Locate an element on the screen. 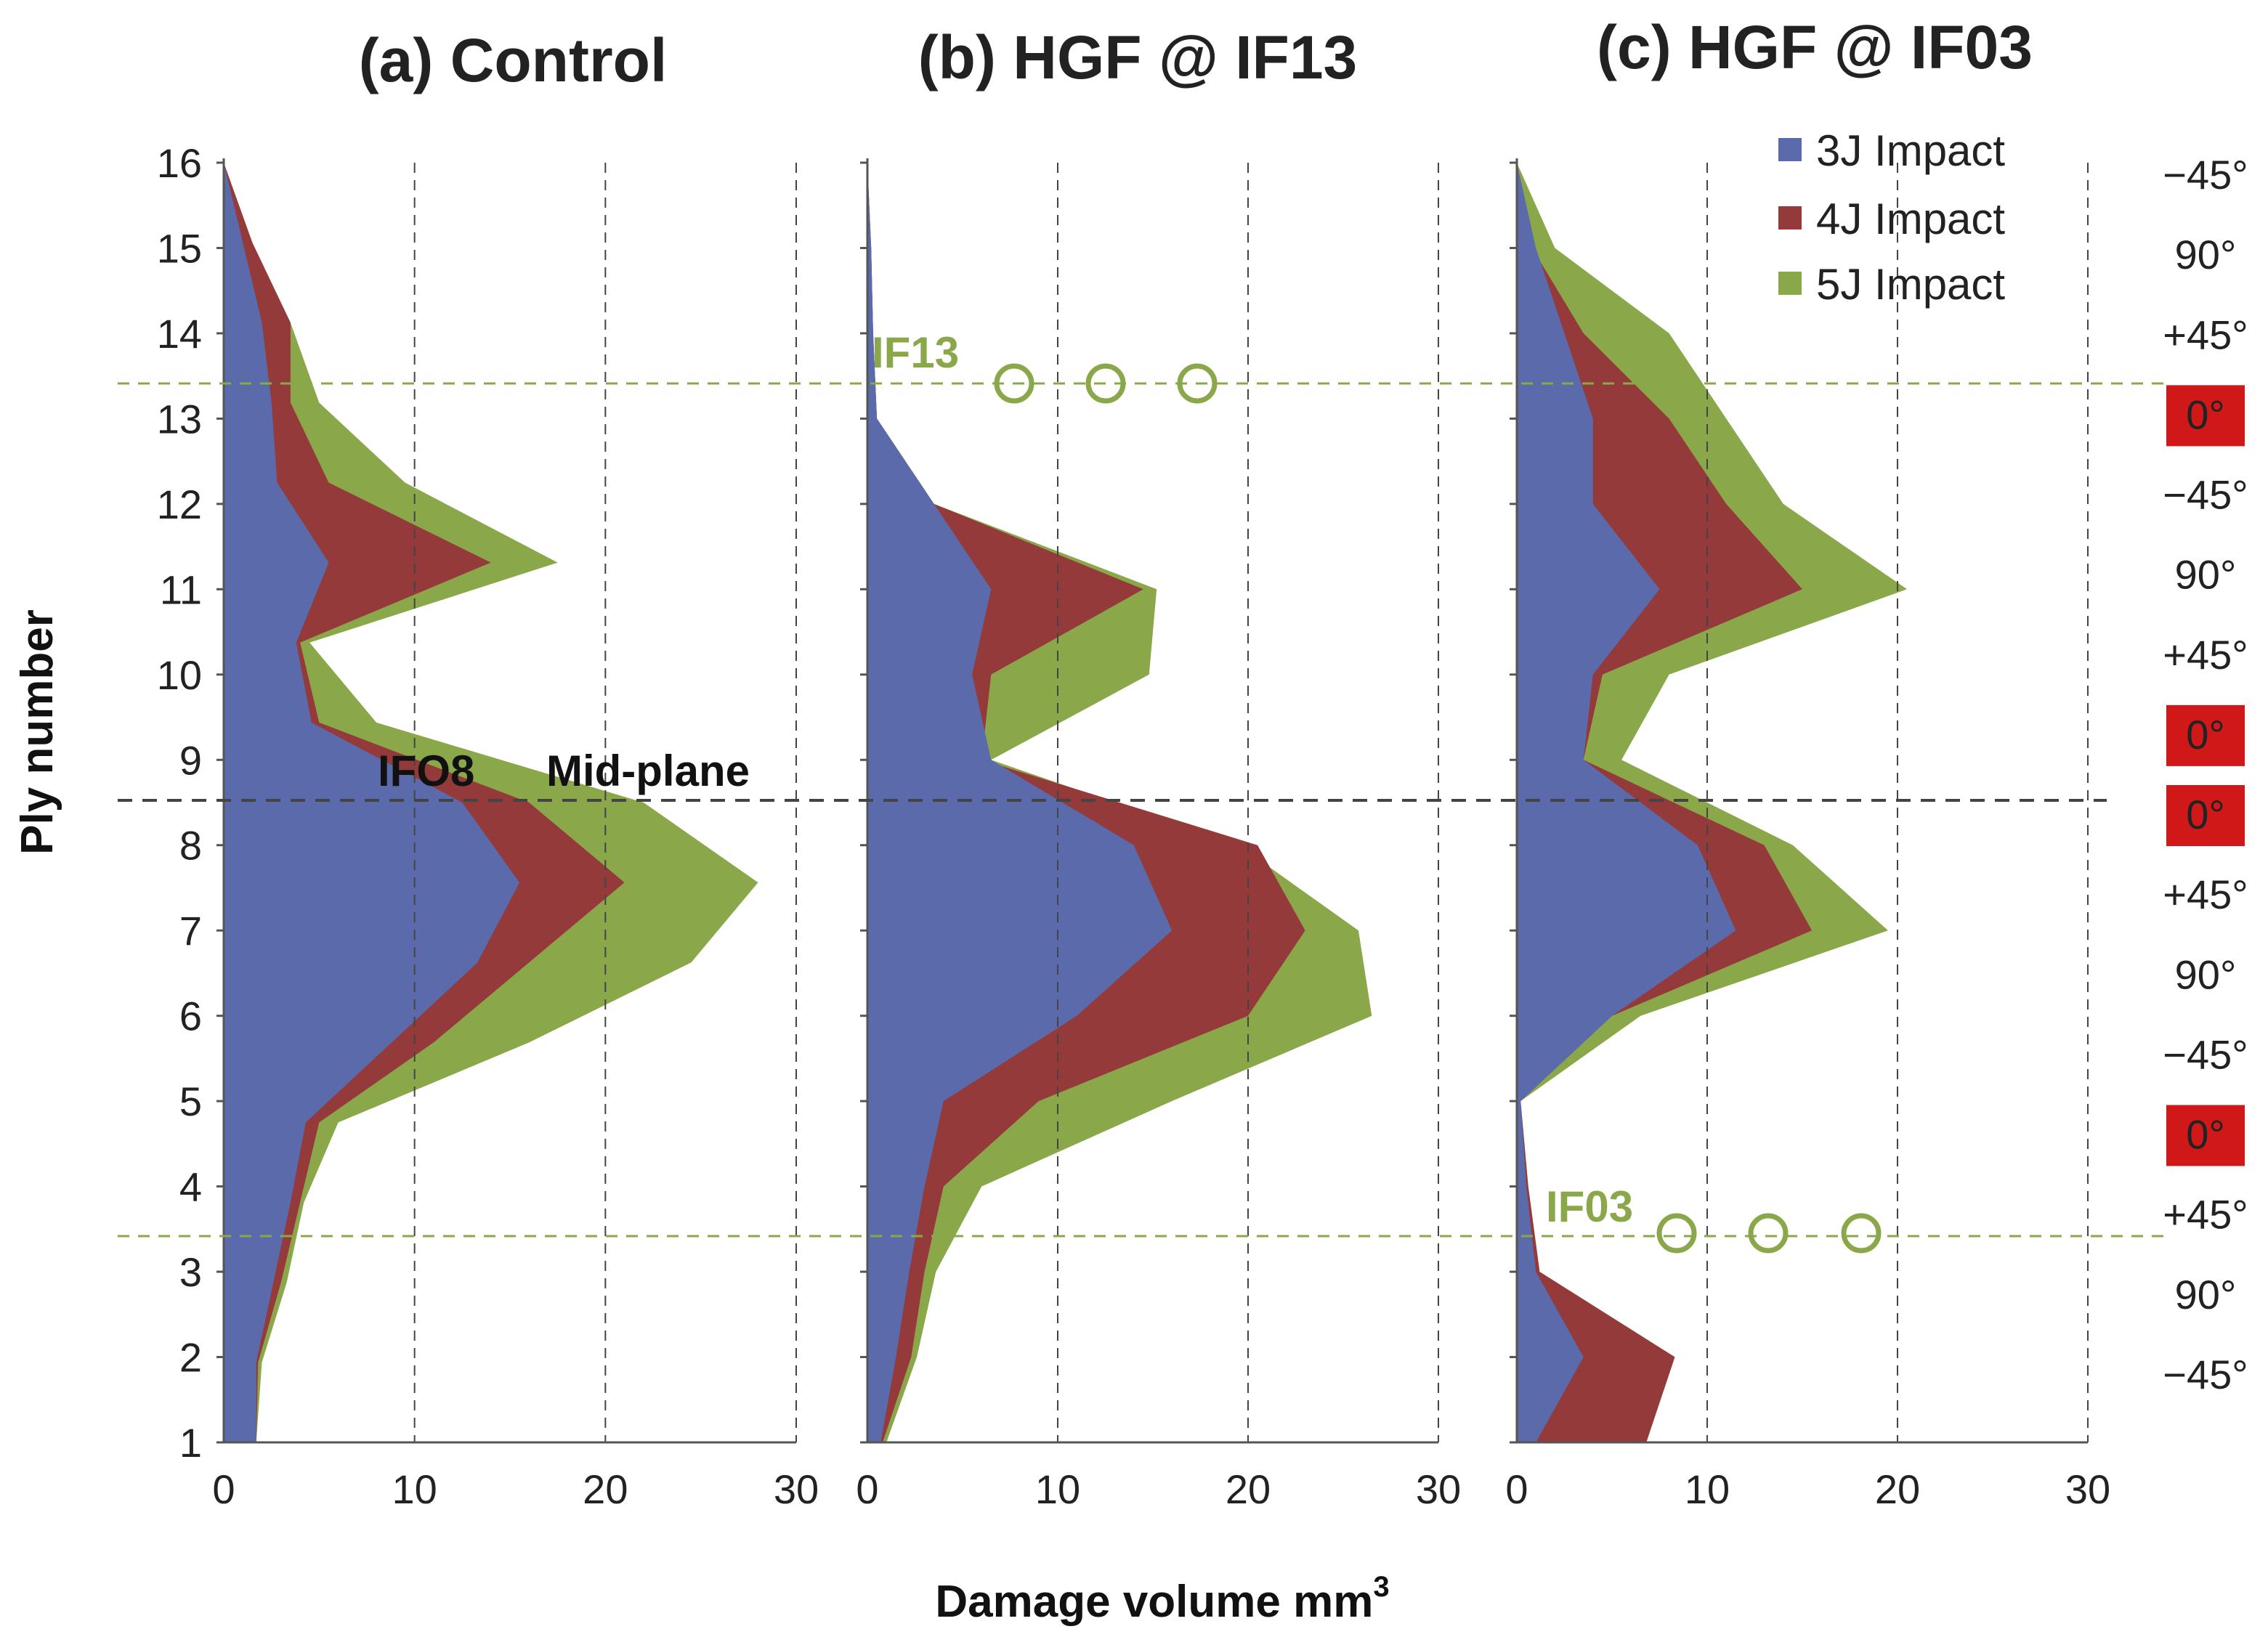  y-tick-label: 16 is located at coordinates (179, 163).